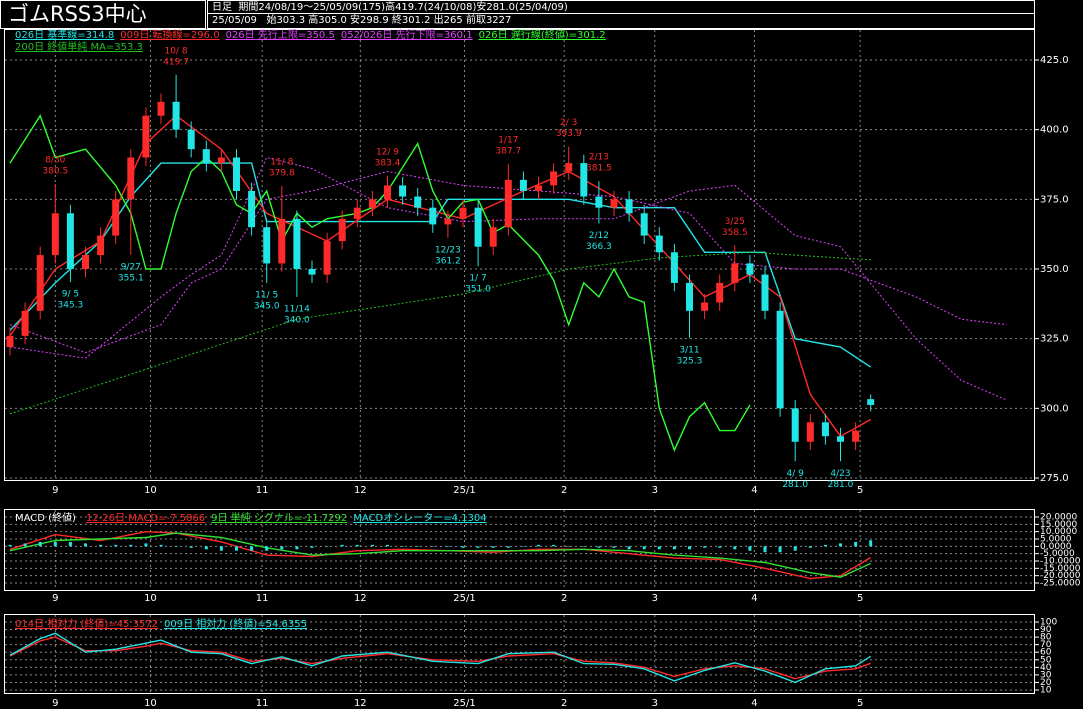  I want to click on legend-entry: 009日 転換線=296.0, so click(169, 34).